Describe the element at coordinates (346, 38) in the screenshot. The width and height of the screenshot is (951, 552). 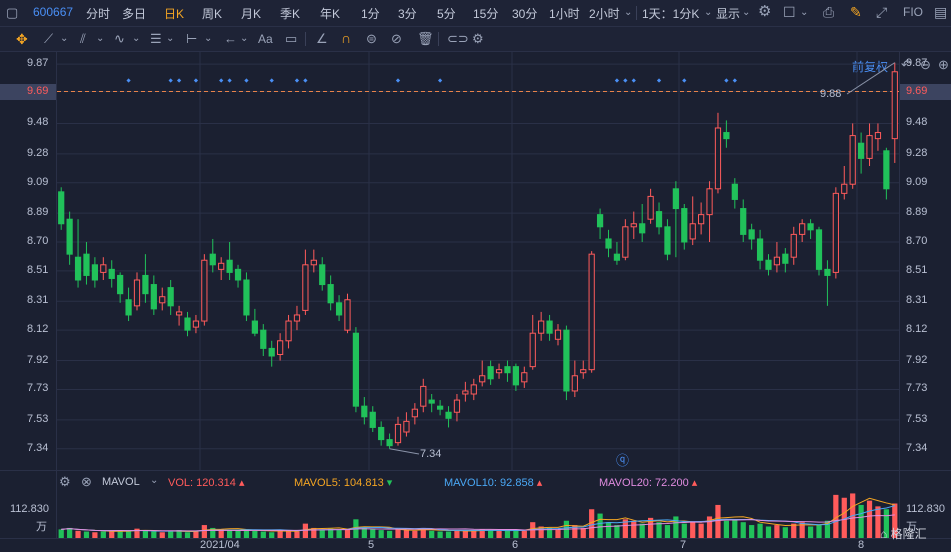
I see `magnet-icon: ∩` at that location.